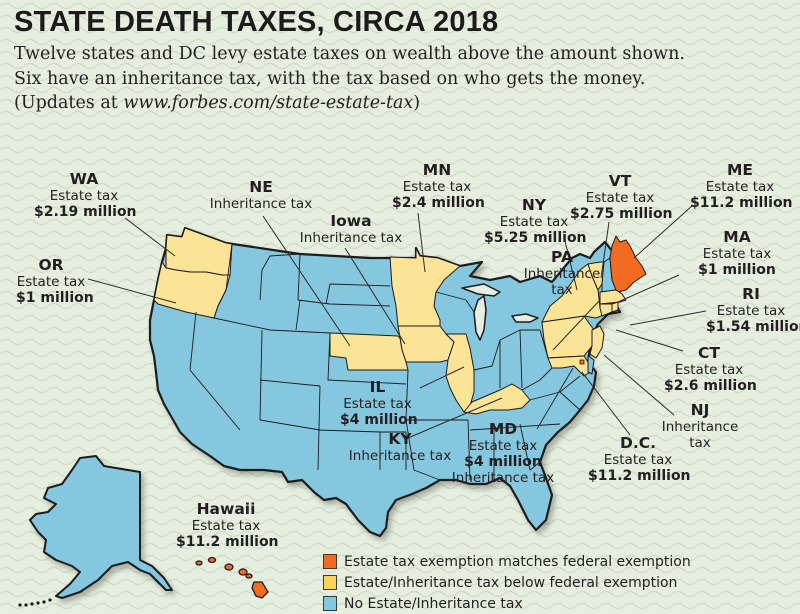 The height and width of the screenshot is (614, 800). I want to click on state-de, so click(591, 365).